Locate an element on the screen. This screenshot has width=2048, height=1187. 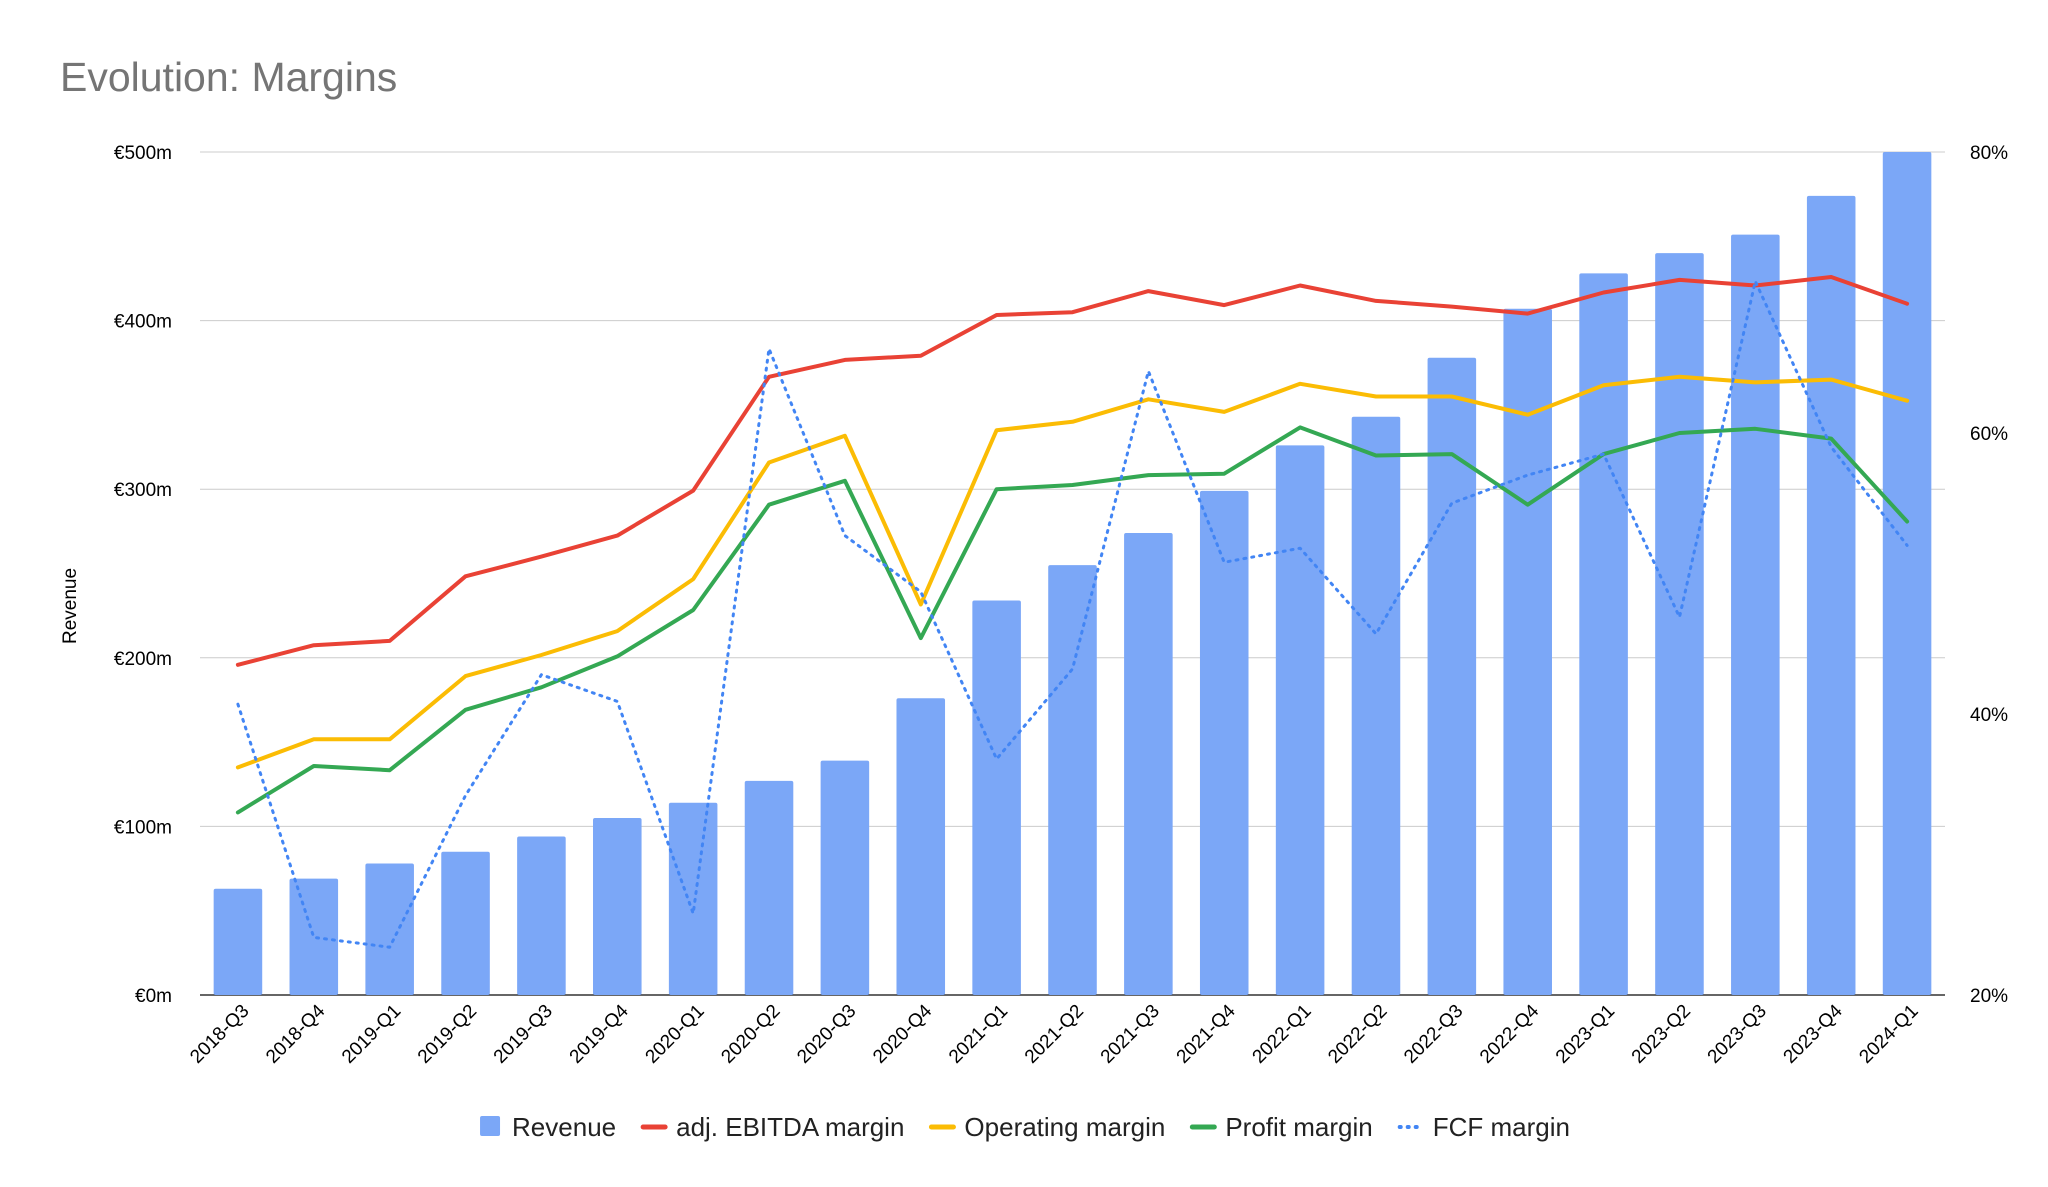
x-tick-label: 2019-Q3 is located at coordinates (523, 1034).